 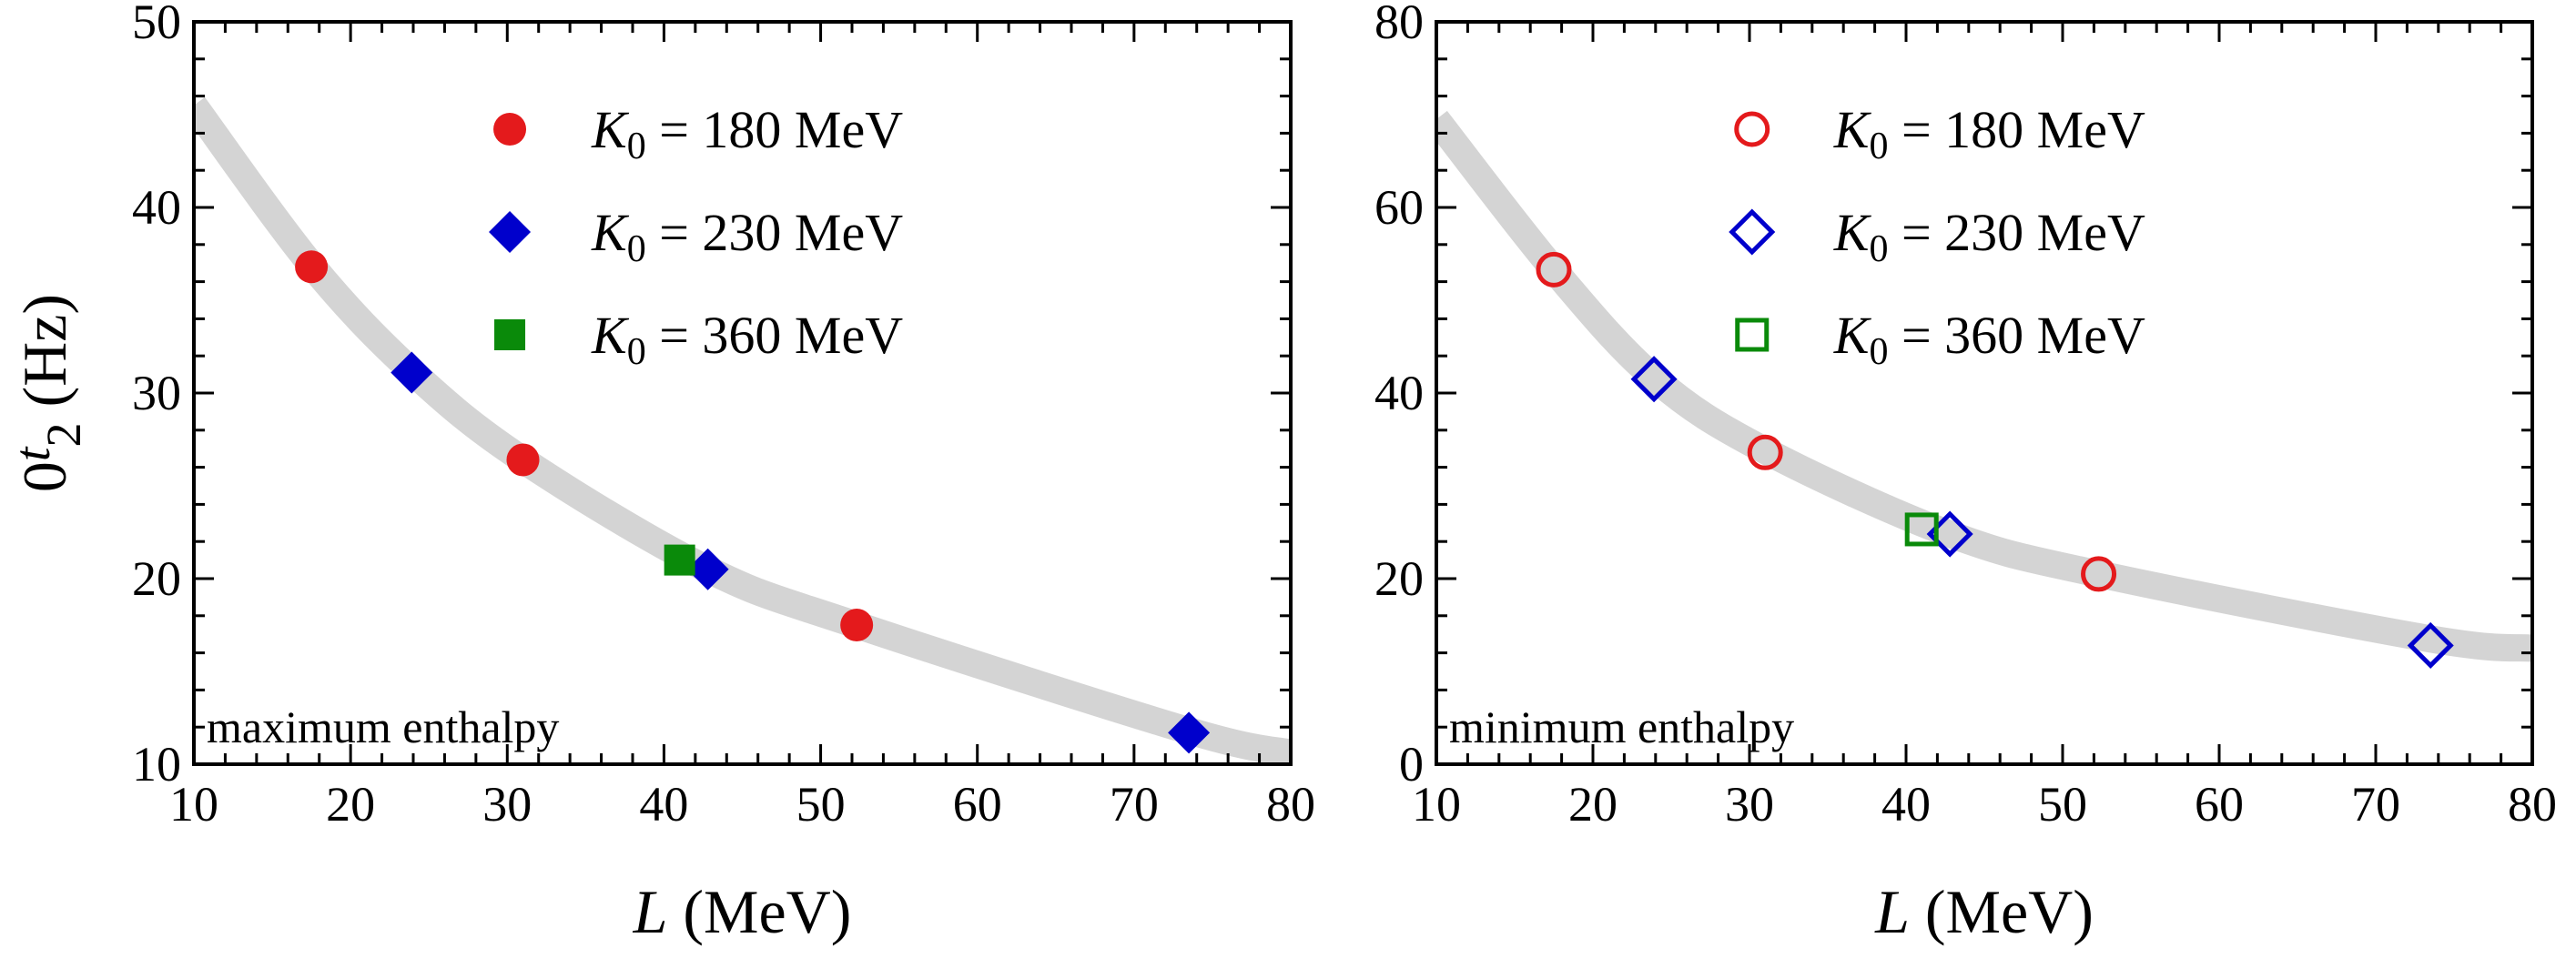 I want to click on left-y-tick-label: 30, so click(x=156, y=393).